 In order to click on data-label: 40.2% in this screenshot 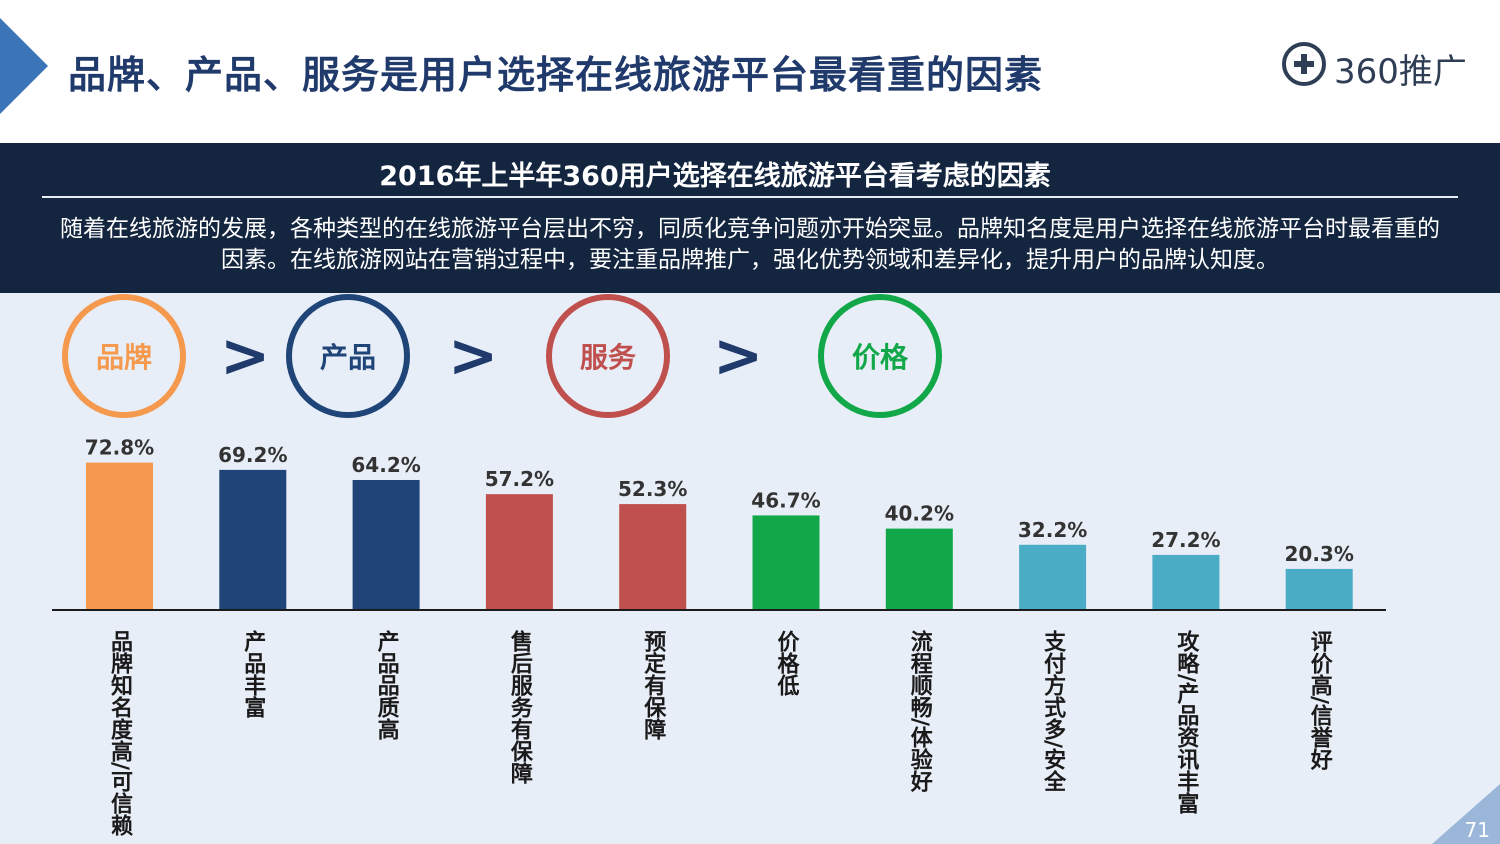, I will do `click(919, 514)`.